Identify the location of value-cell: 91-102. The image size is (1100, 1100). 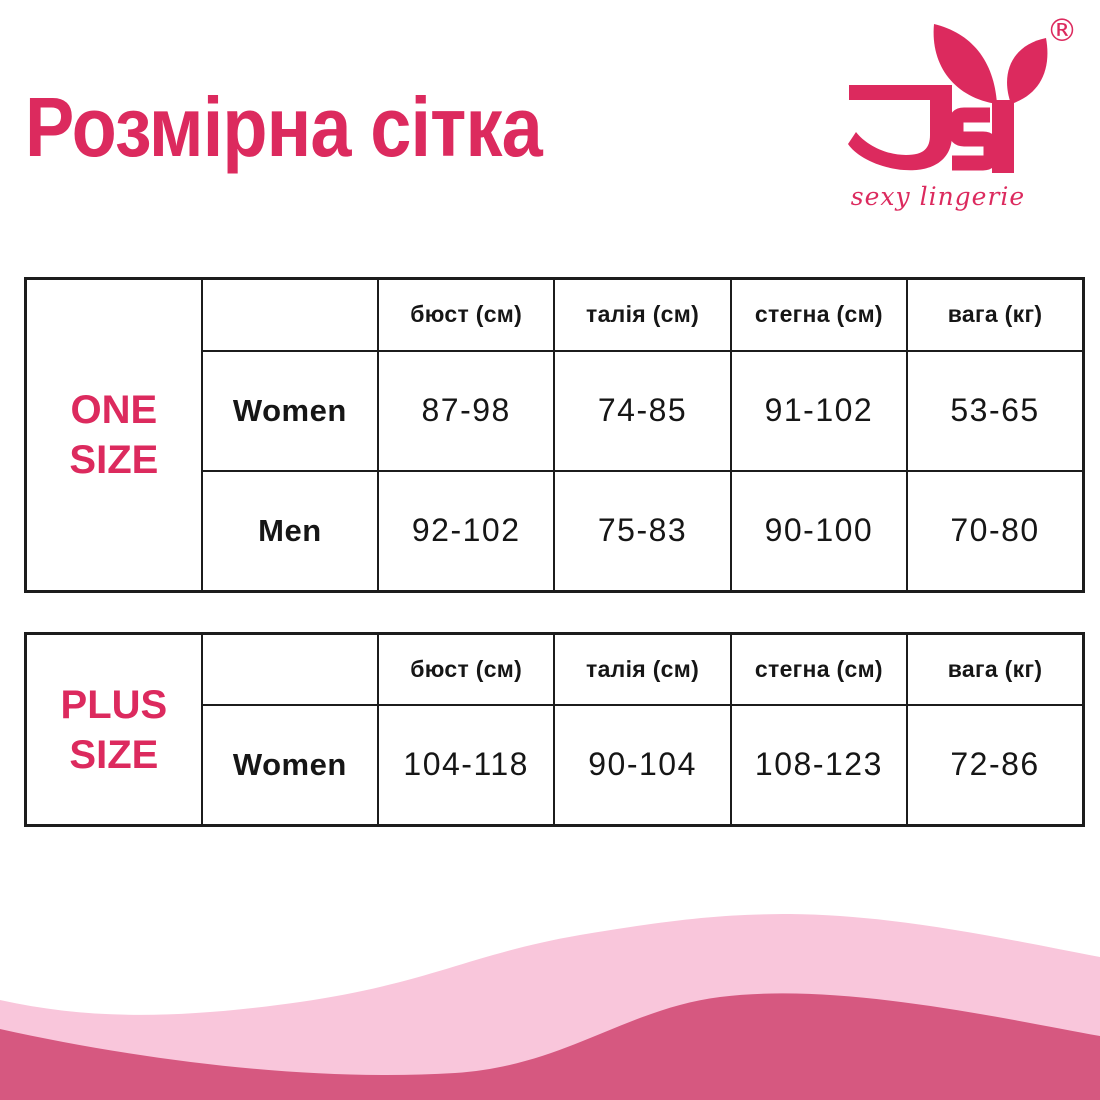
(819, 410).